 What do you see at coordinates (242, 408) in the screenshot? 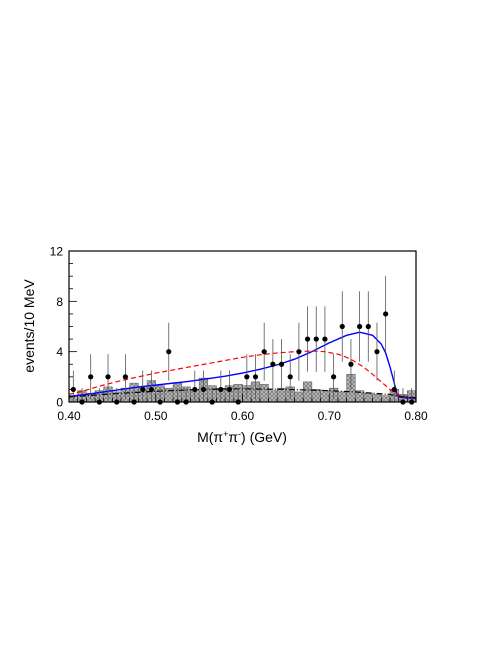
I see `x-axis-ticks: 0.40 0.50 0.60 0.70 0.80` at bounding box center [242, 408].